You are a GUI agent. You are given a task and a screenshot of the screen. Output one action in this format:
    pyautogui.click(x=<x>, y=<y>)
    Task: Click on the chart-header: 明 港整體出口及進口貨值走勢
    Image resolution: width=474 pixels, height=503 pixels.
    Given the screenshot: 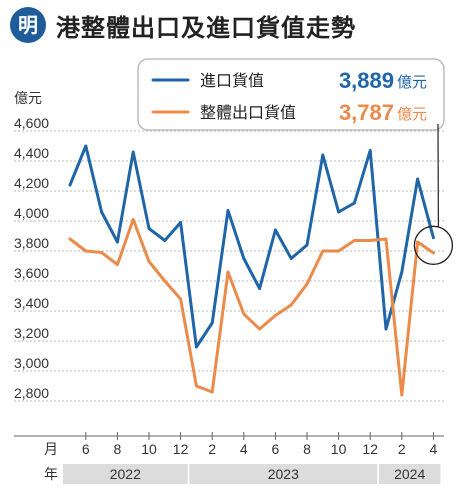 What is the action you would take?
    pyautogui.click(x=237, y=23)
    